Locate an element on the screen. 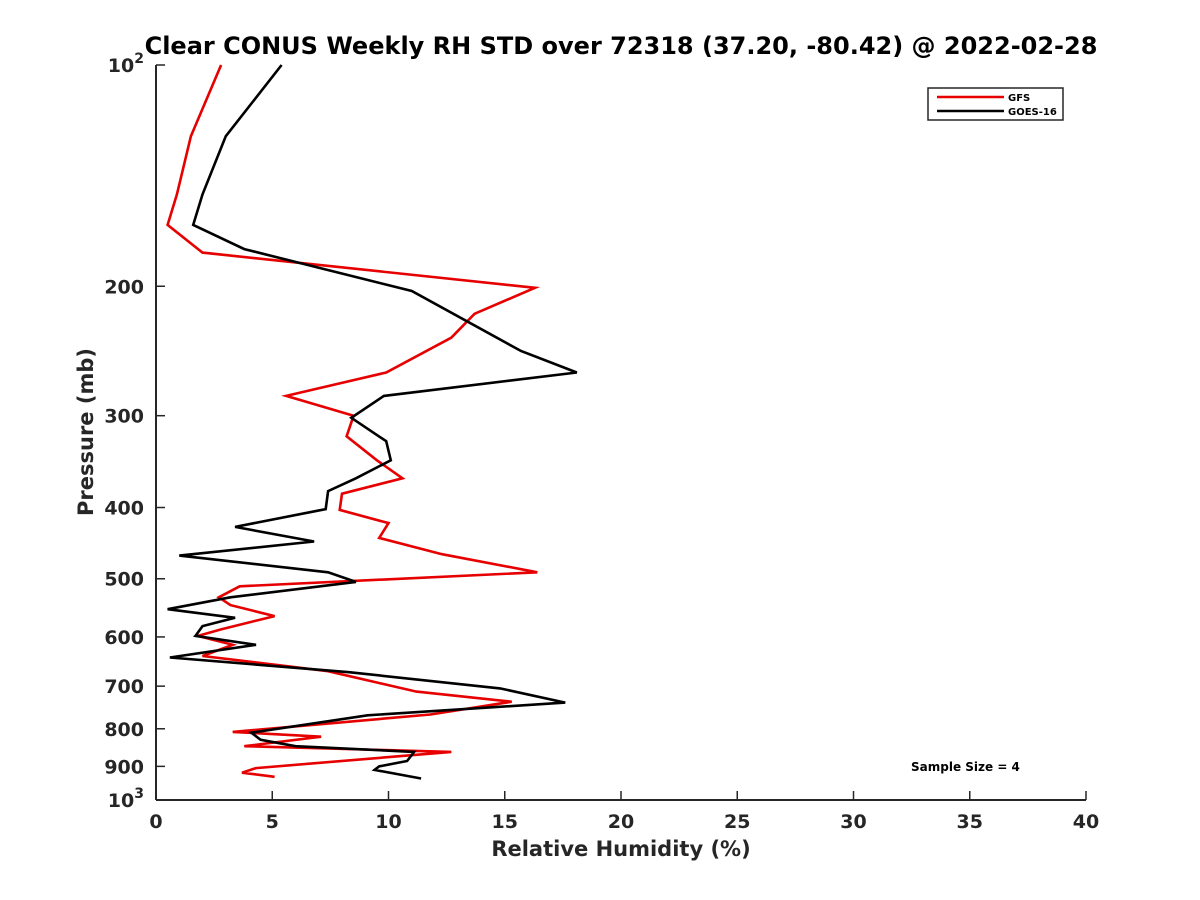 The height and width of the screenshot is (900, 1200). legend-box is located at coordinates (995, 104).